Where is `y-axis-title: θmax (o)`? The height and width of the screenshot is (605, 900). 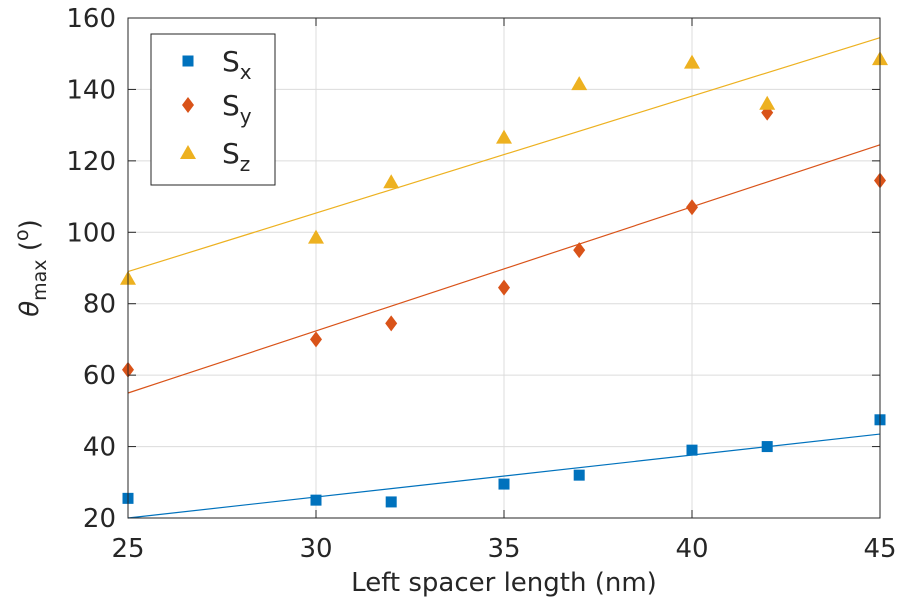
y-axis-title: θmax (o) is located at coordinates (31, 268).